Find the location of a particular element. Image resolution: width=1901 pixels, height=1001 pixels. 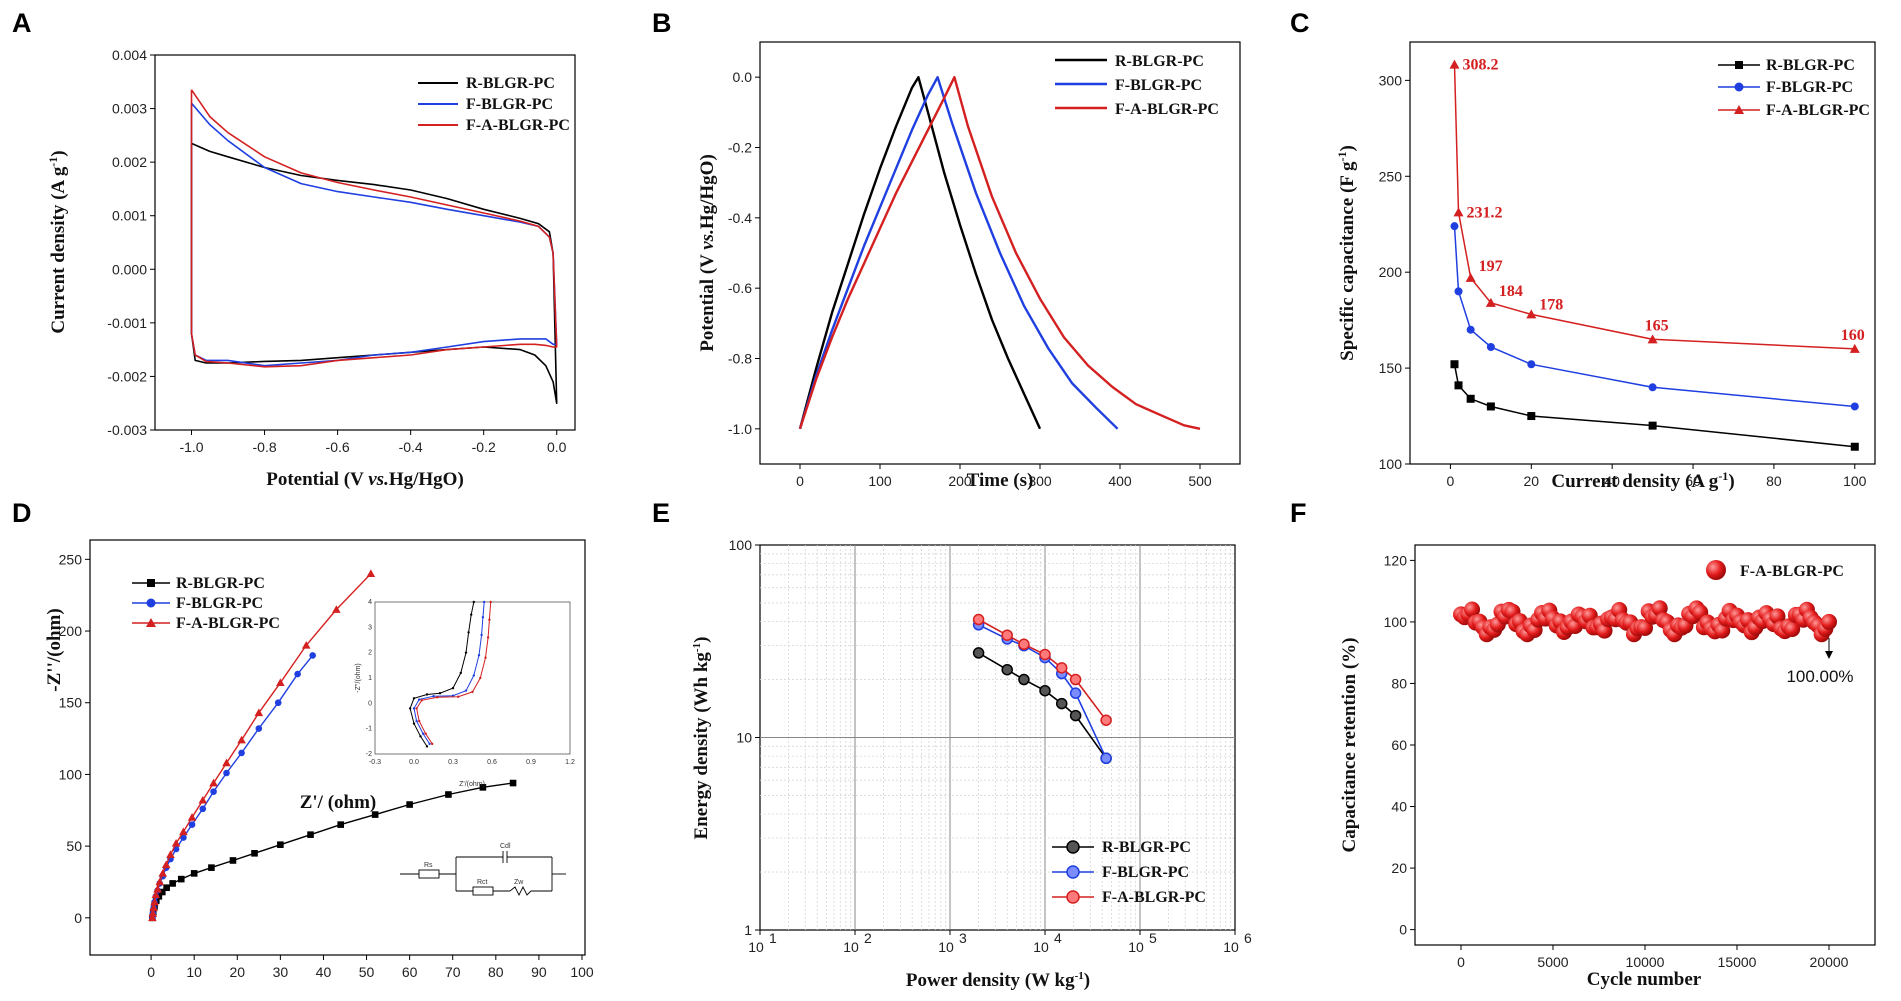

panel-f-yticks: 0 20 40 60 80 100 120 is located at coordinates (1399, 745).